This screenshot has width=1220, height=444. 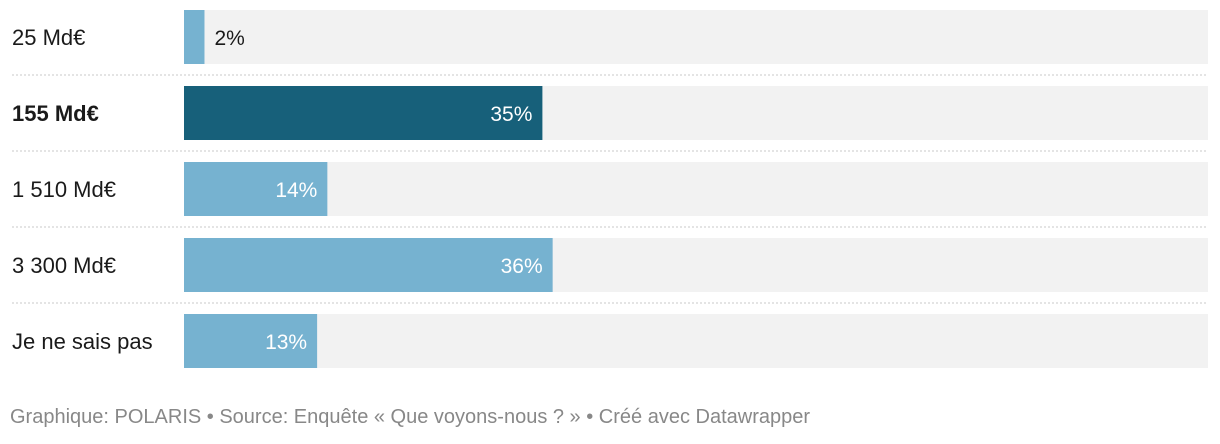 I want to click on value-label: 14%, so click(x=296, y=190).